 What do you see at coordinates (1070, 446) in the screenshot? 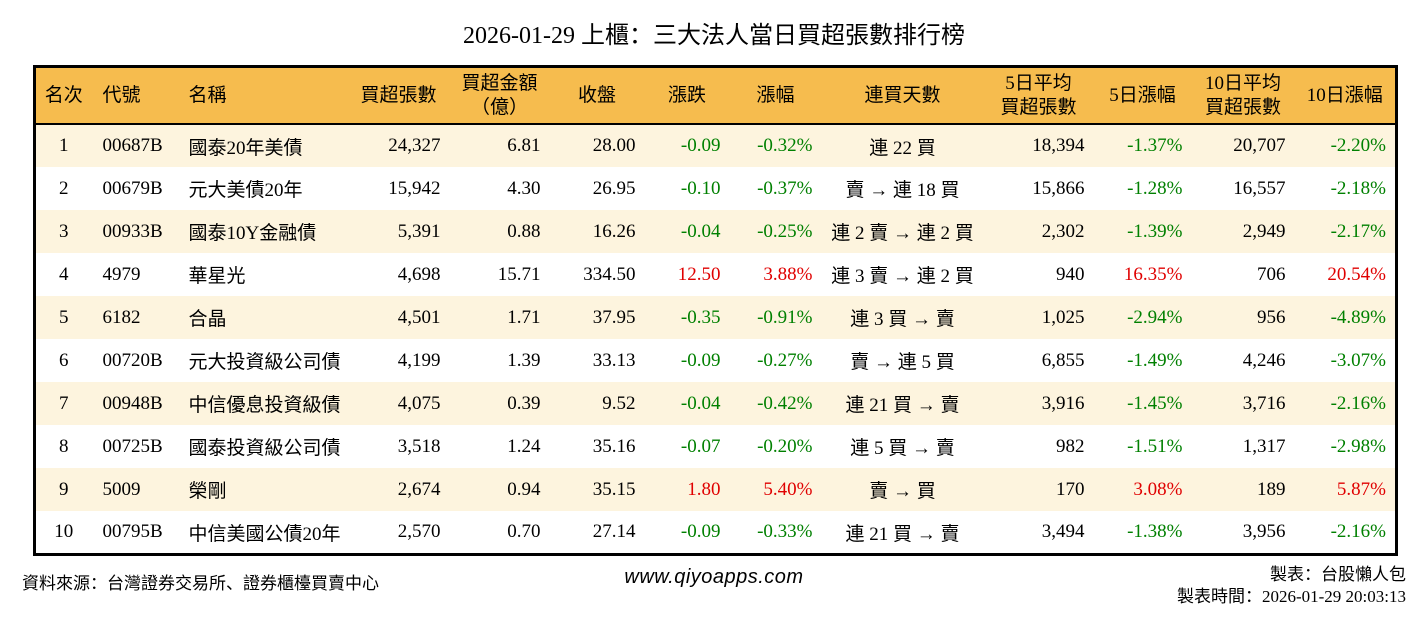
I see `cell-avg5_net_buy: 982` at bounding box center [1070, 446].